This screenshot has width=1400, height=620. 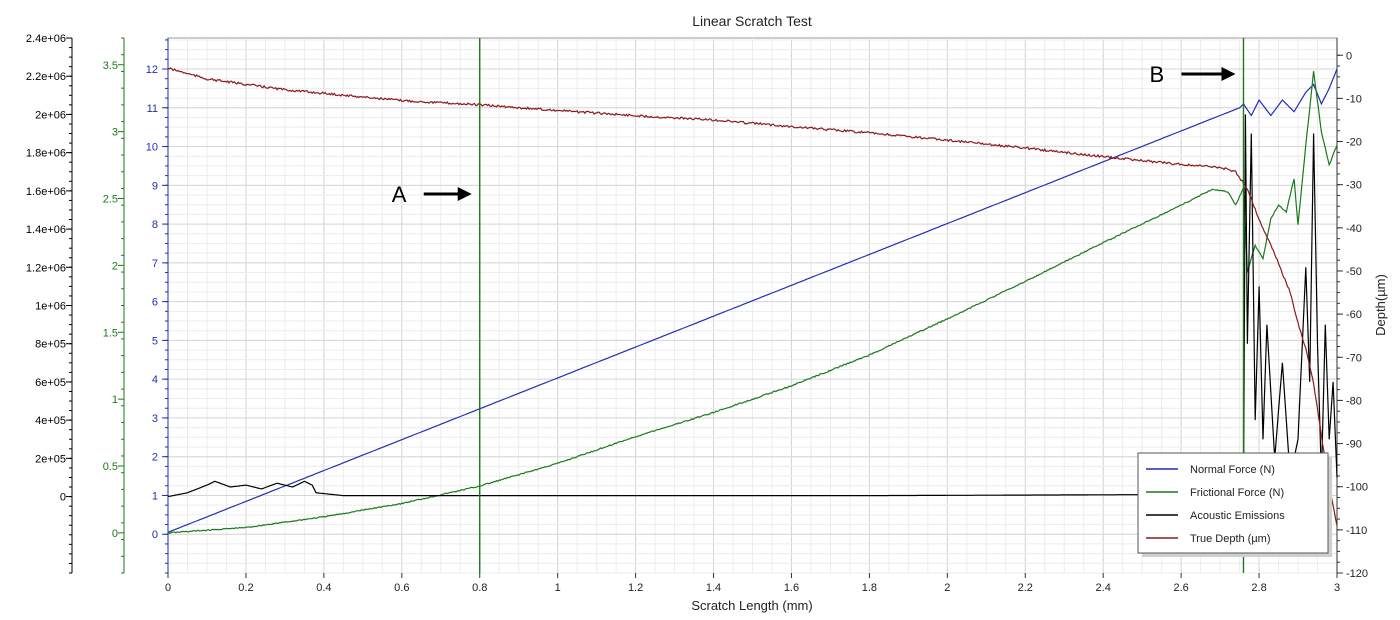 I want to click on frictional-tick-label: 0, so click(x=115, y=534).